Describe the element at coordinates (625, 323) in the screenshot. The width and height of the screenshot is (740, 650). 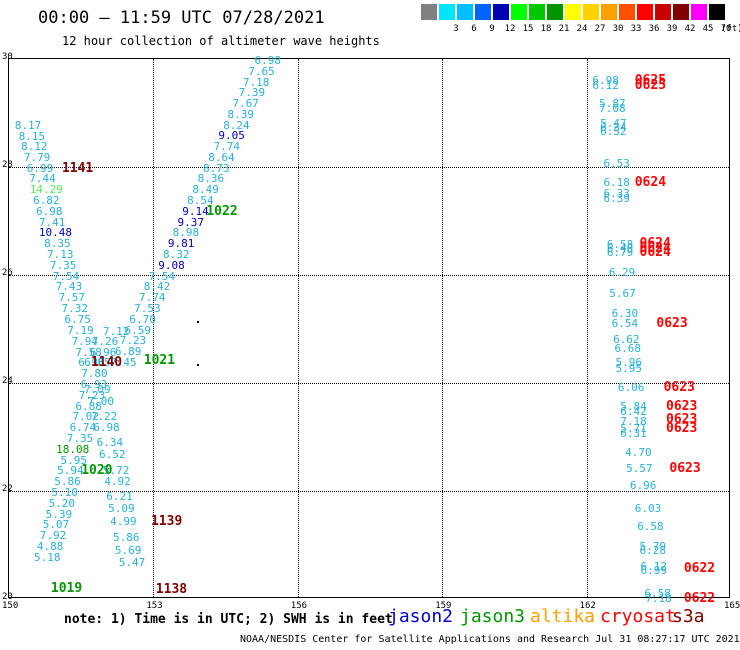
I see `wave-height-label: 6.54` at that location.